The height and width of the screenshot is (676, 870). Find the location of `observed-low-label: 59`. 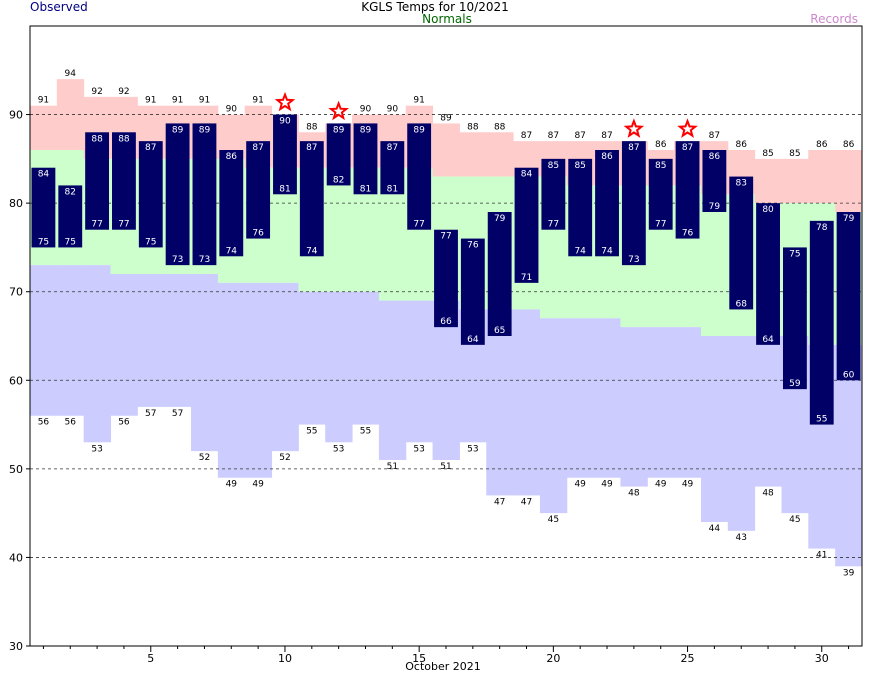

observed-low-label: 59 is located at coordinates (795, 384).